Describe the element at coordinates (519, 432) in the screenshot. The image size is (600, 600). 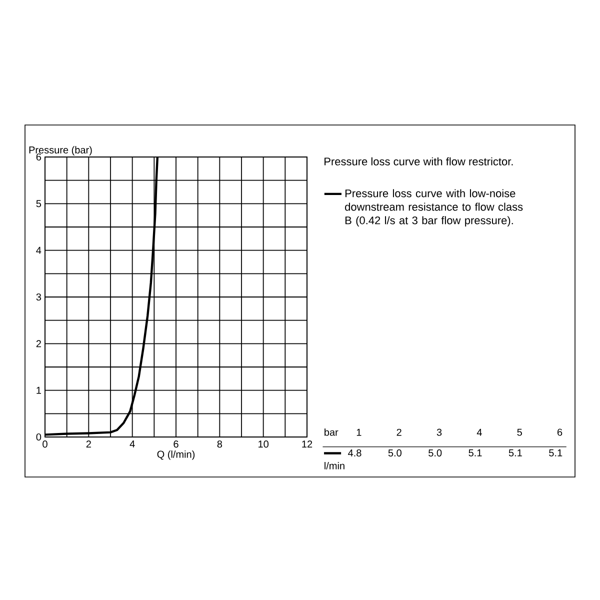
I see `text: 5` at that location.